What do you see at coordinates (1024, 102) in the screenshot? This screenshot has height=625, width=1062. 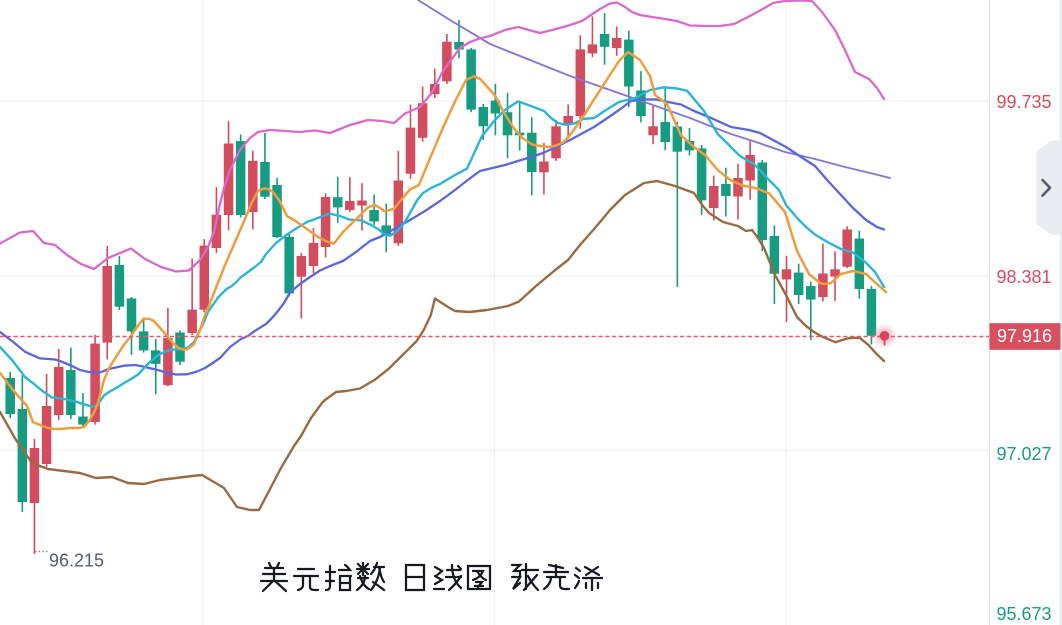 I see `svg-text: 99.735` at bounding box center [1024, 102].